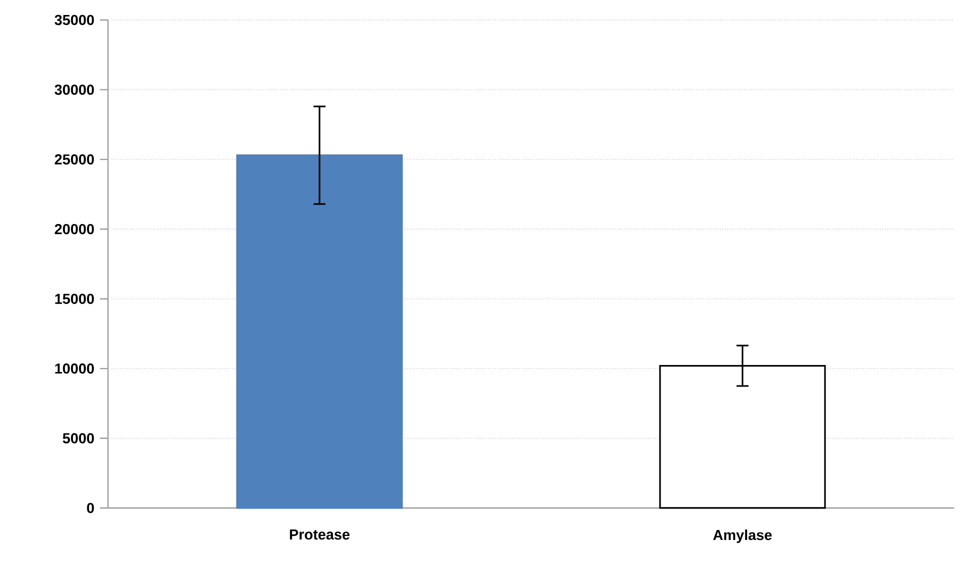  What do you see at coordinates (74, 229) in the screenshot?
I see `y-tick-label: 20000` at bounding box center [74, 229].